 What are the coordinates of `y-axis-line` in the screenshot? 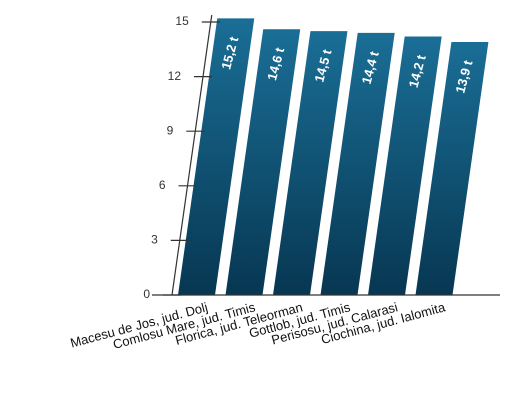 It's located at (192, 155).